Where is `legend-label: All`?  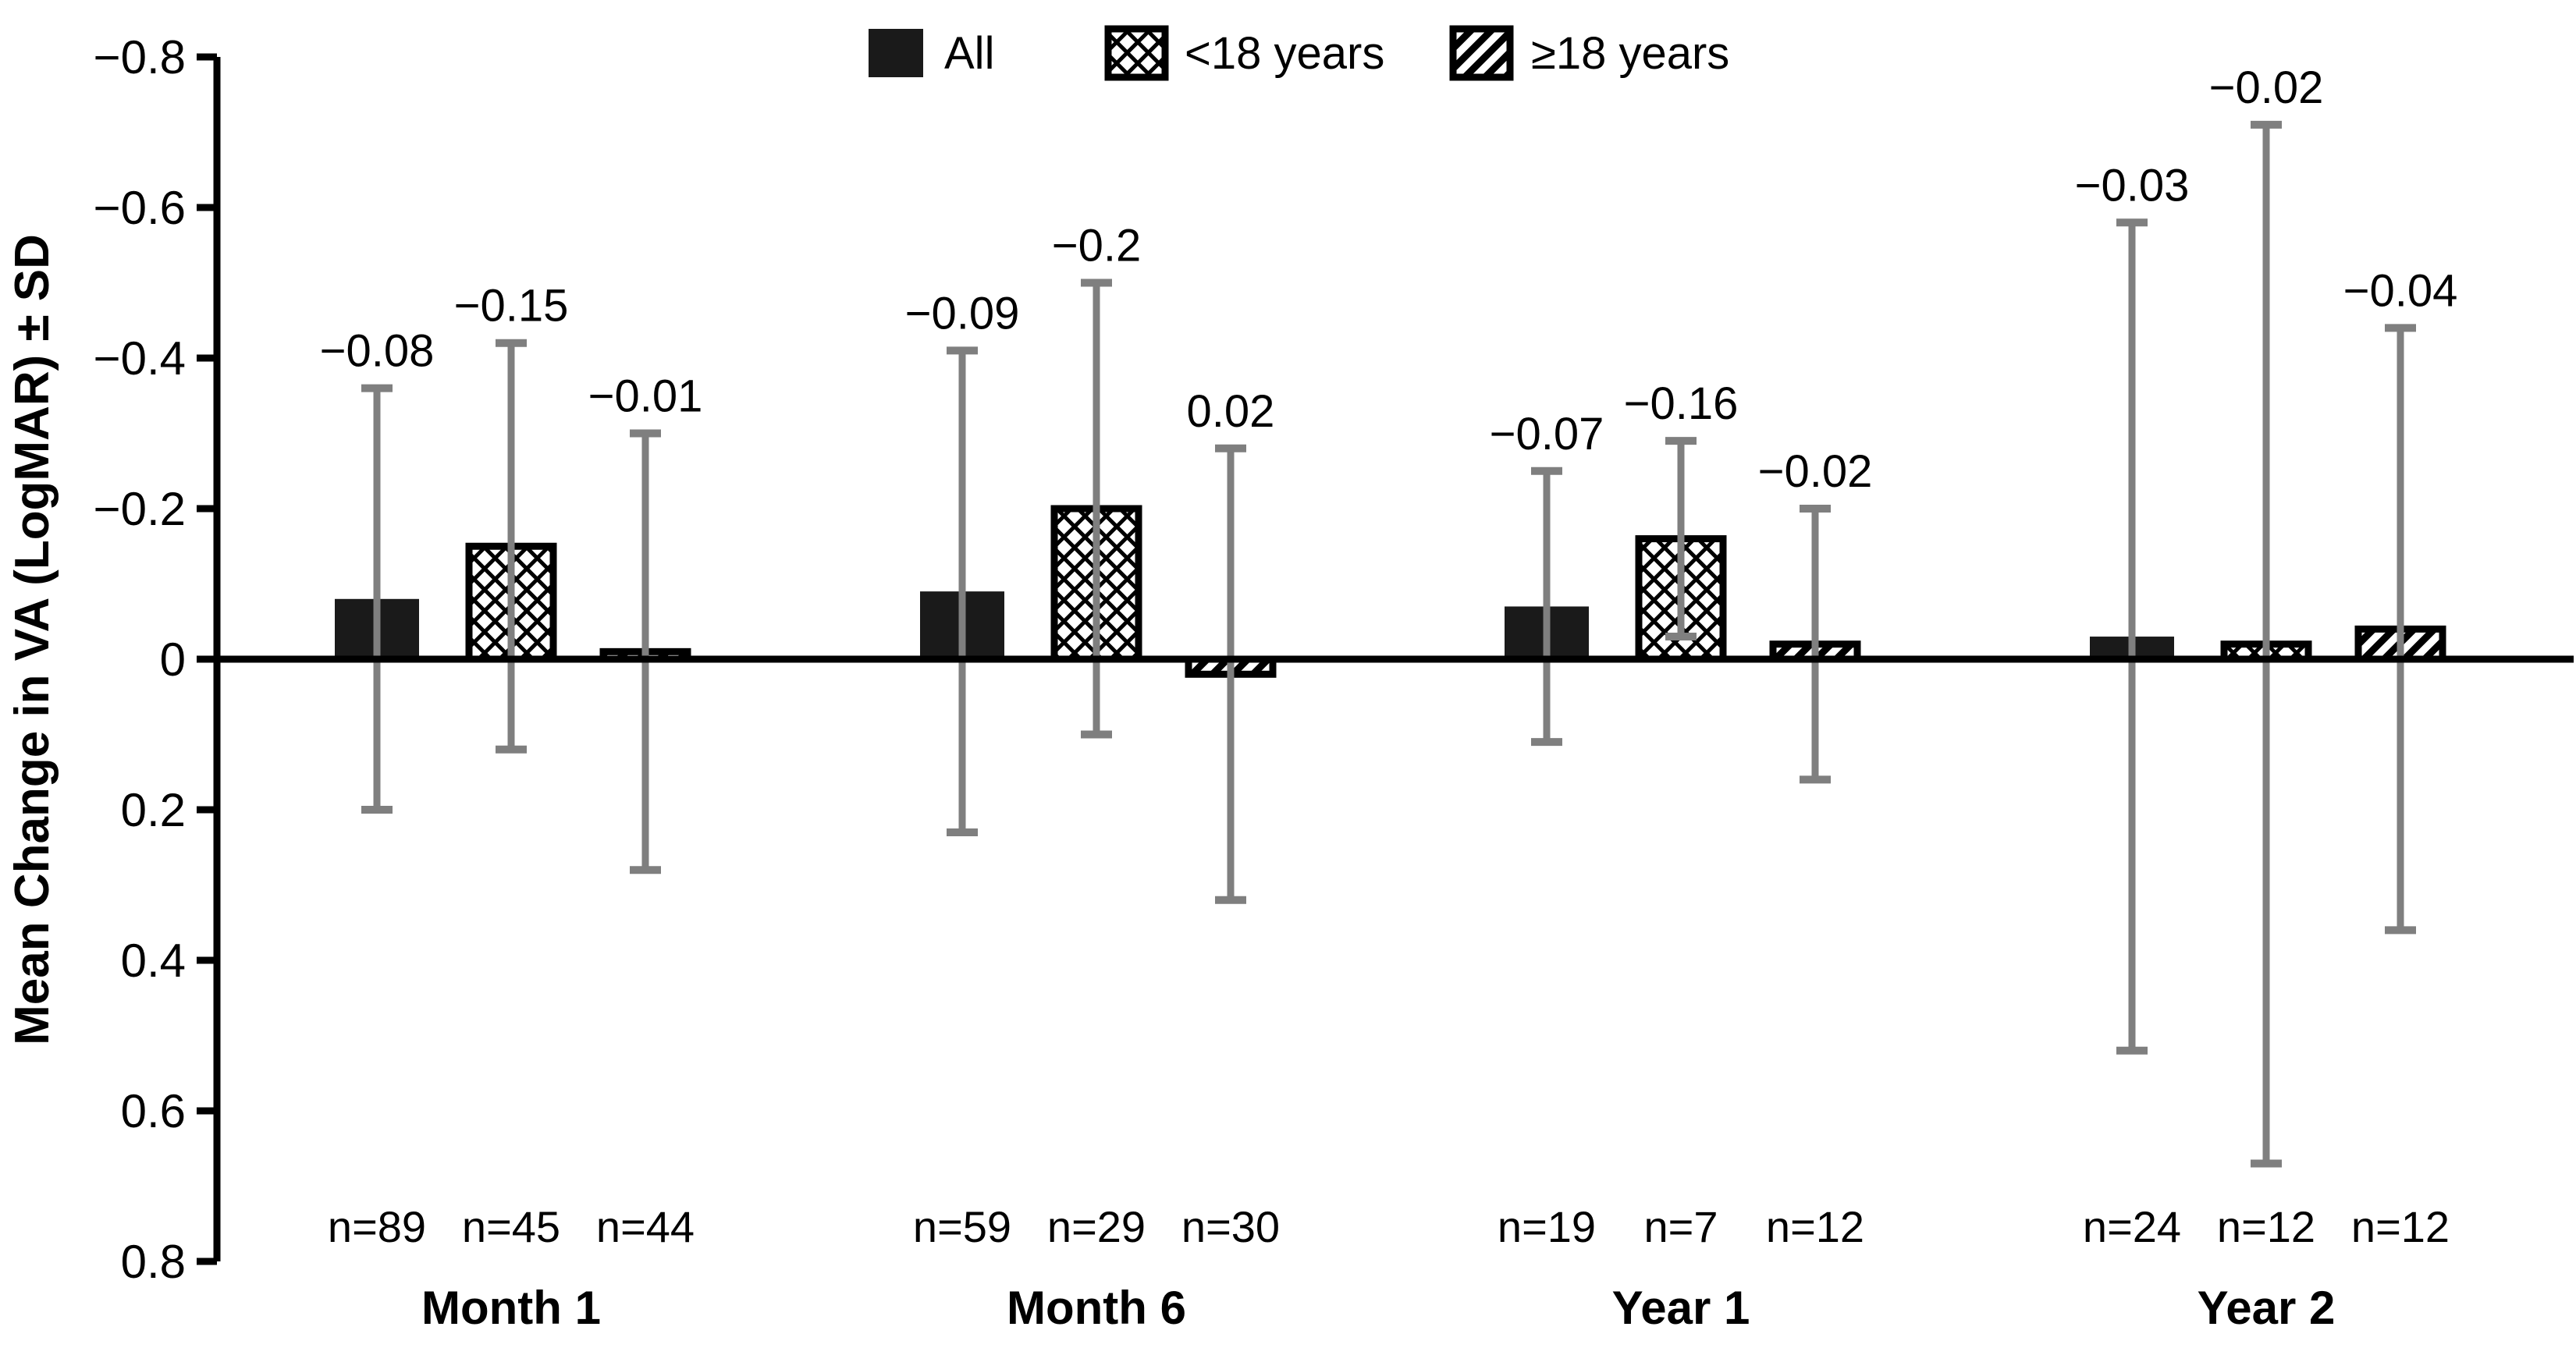 legend-label: All is located at coordinates (969, 54).